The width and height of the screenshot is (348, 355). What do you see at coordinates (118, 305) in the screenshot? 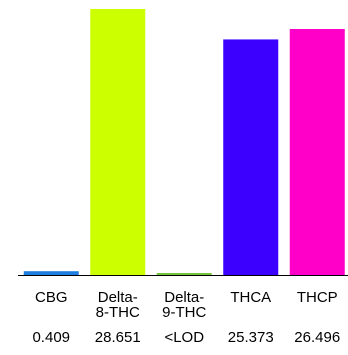
I see `category-label-1: Delta-8-THC` at bounding box center [118, 305].